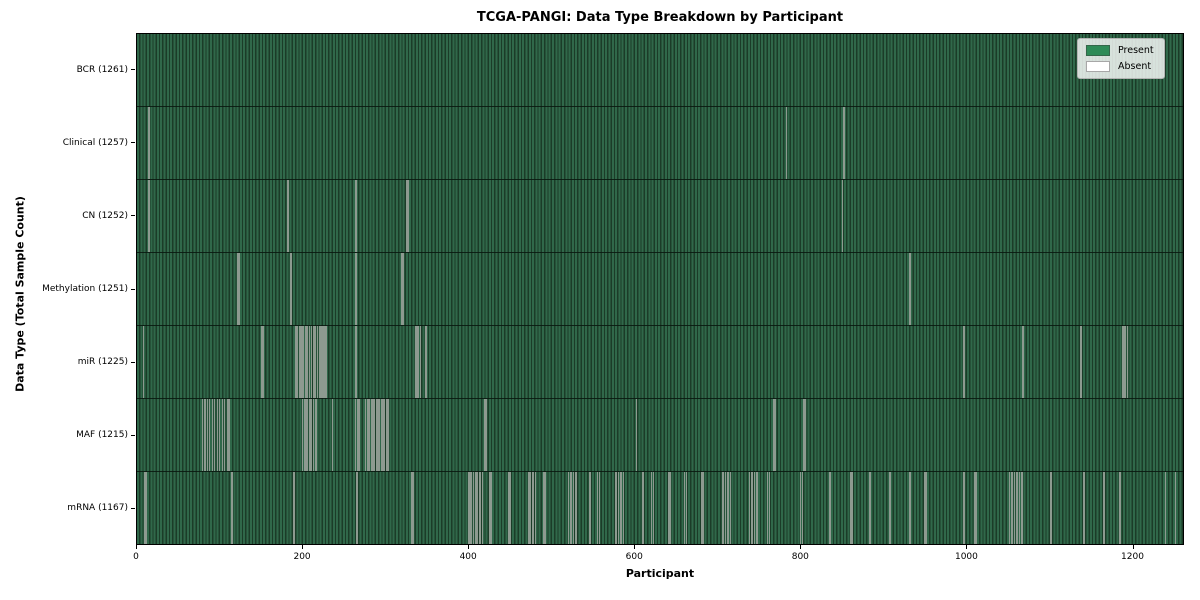 This screenshot has width=1200, height=600. I want to click on x-axis-label: Participant, so click(660, 573).